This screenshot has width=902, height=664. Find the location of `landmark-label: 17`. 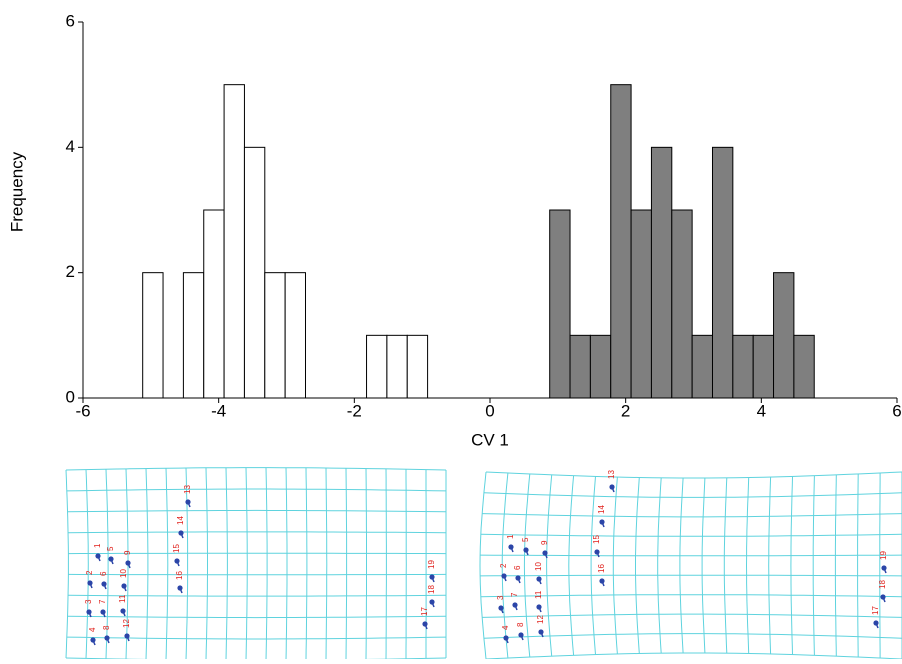

landmark-label: 17 is located at coordinates (875, 610).